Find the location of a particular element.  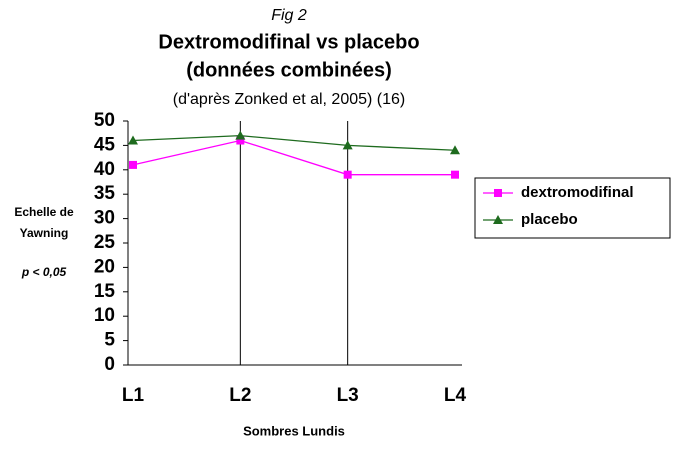

x-tick-label: L3 is located at coordinates (348, 395).